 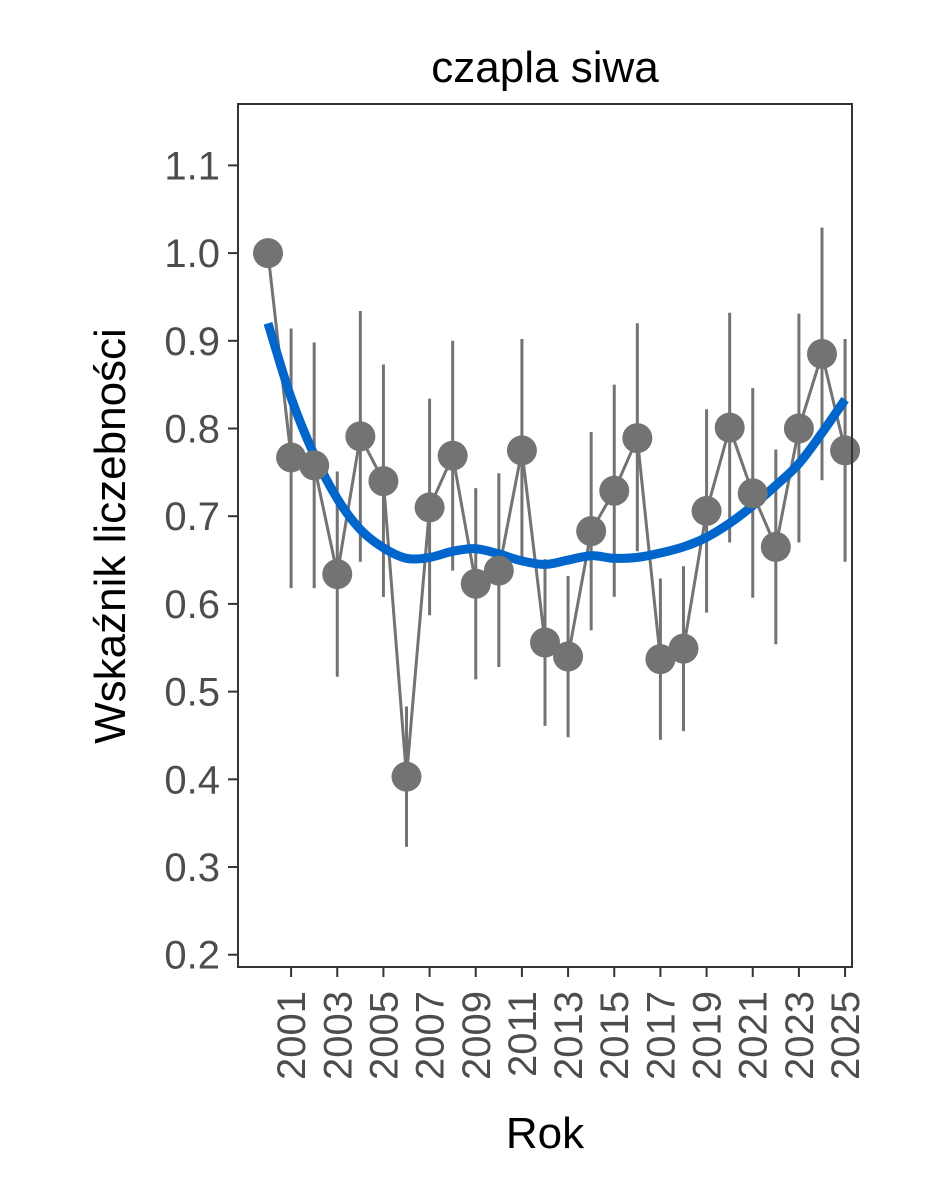 What do you see at coordinates (615, 1035) in the screenshot?
I see `x-tick-label: 2015` at bounding box center [615, 1035].